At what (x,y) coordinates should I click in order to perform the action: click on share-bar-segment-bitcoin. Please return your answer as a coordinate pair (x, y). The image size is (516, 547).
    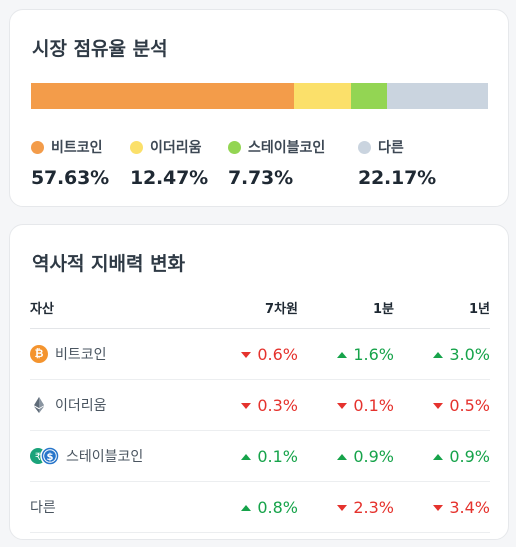
    Looking at the image, I should click on (163, 96).